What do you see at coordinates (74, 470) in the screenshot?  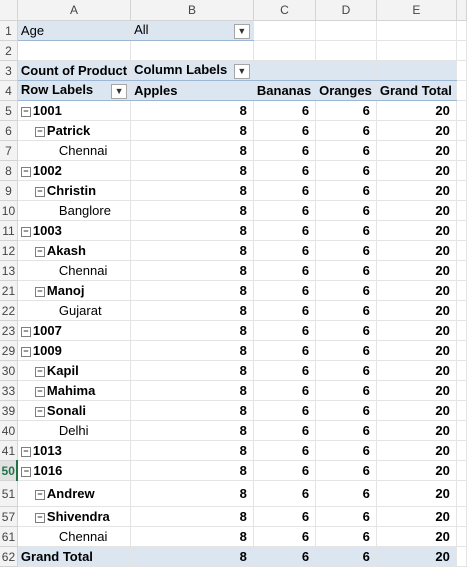 I see `row-label-cell: −1016` at bounding box center [74, 470].